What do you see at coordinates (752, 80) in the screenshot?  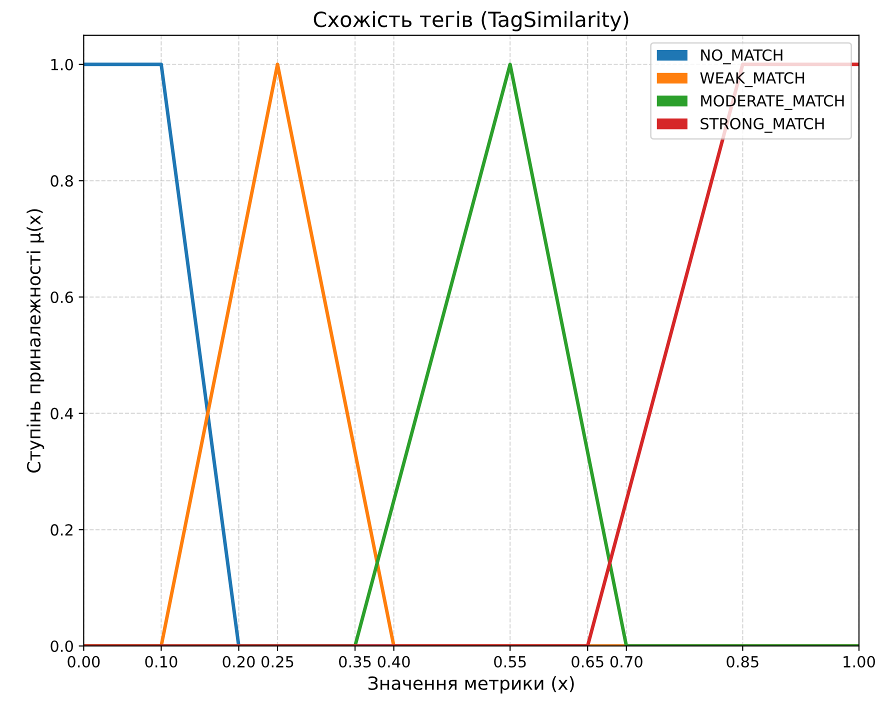 I see `legend-label: WEAK_MATCH` at bounding box center [752, 80].